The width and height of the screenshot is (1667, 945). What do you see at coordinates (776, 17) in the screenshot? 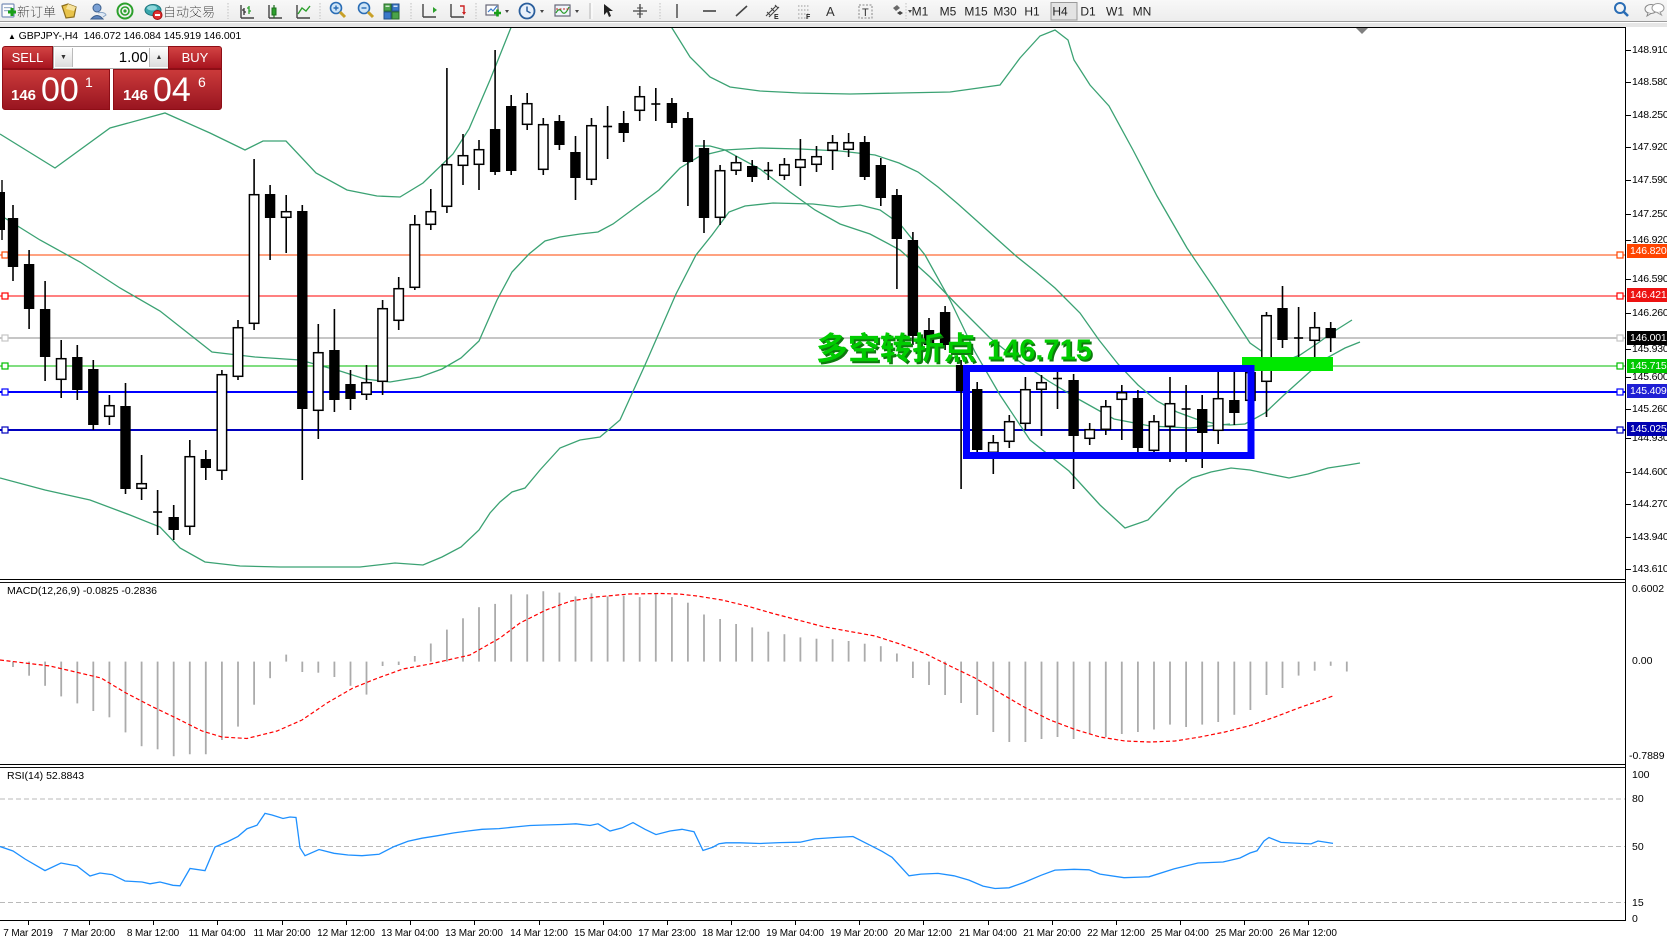
I see `svg-text: E` at bounding box center [776, 17].